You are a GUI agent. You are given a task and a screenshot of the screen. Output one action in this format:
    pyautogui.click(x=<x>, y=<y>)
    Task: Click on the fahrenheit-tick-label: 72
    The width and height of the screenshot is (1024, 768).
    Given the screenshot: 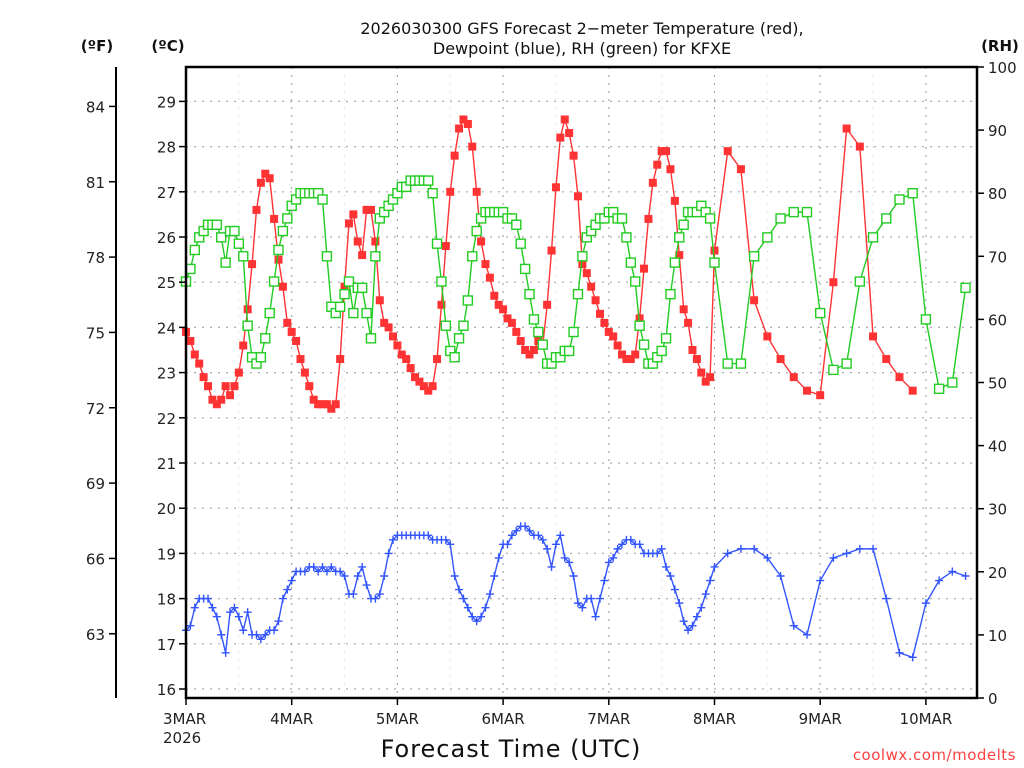 What is the action you would take?
    pyautogui.click(x=95, y=409)
    